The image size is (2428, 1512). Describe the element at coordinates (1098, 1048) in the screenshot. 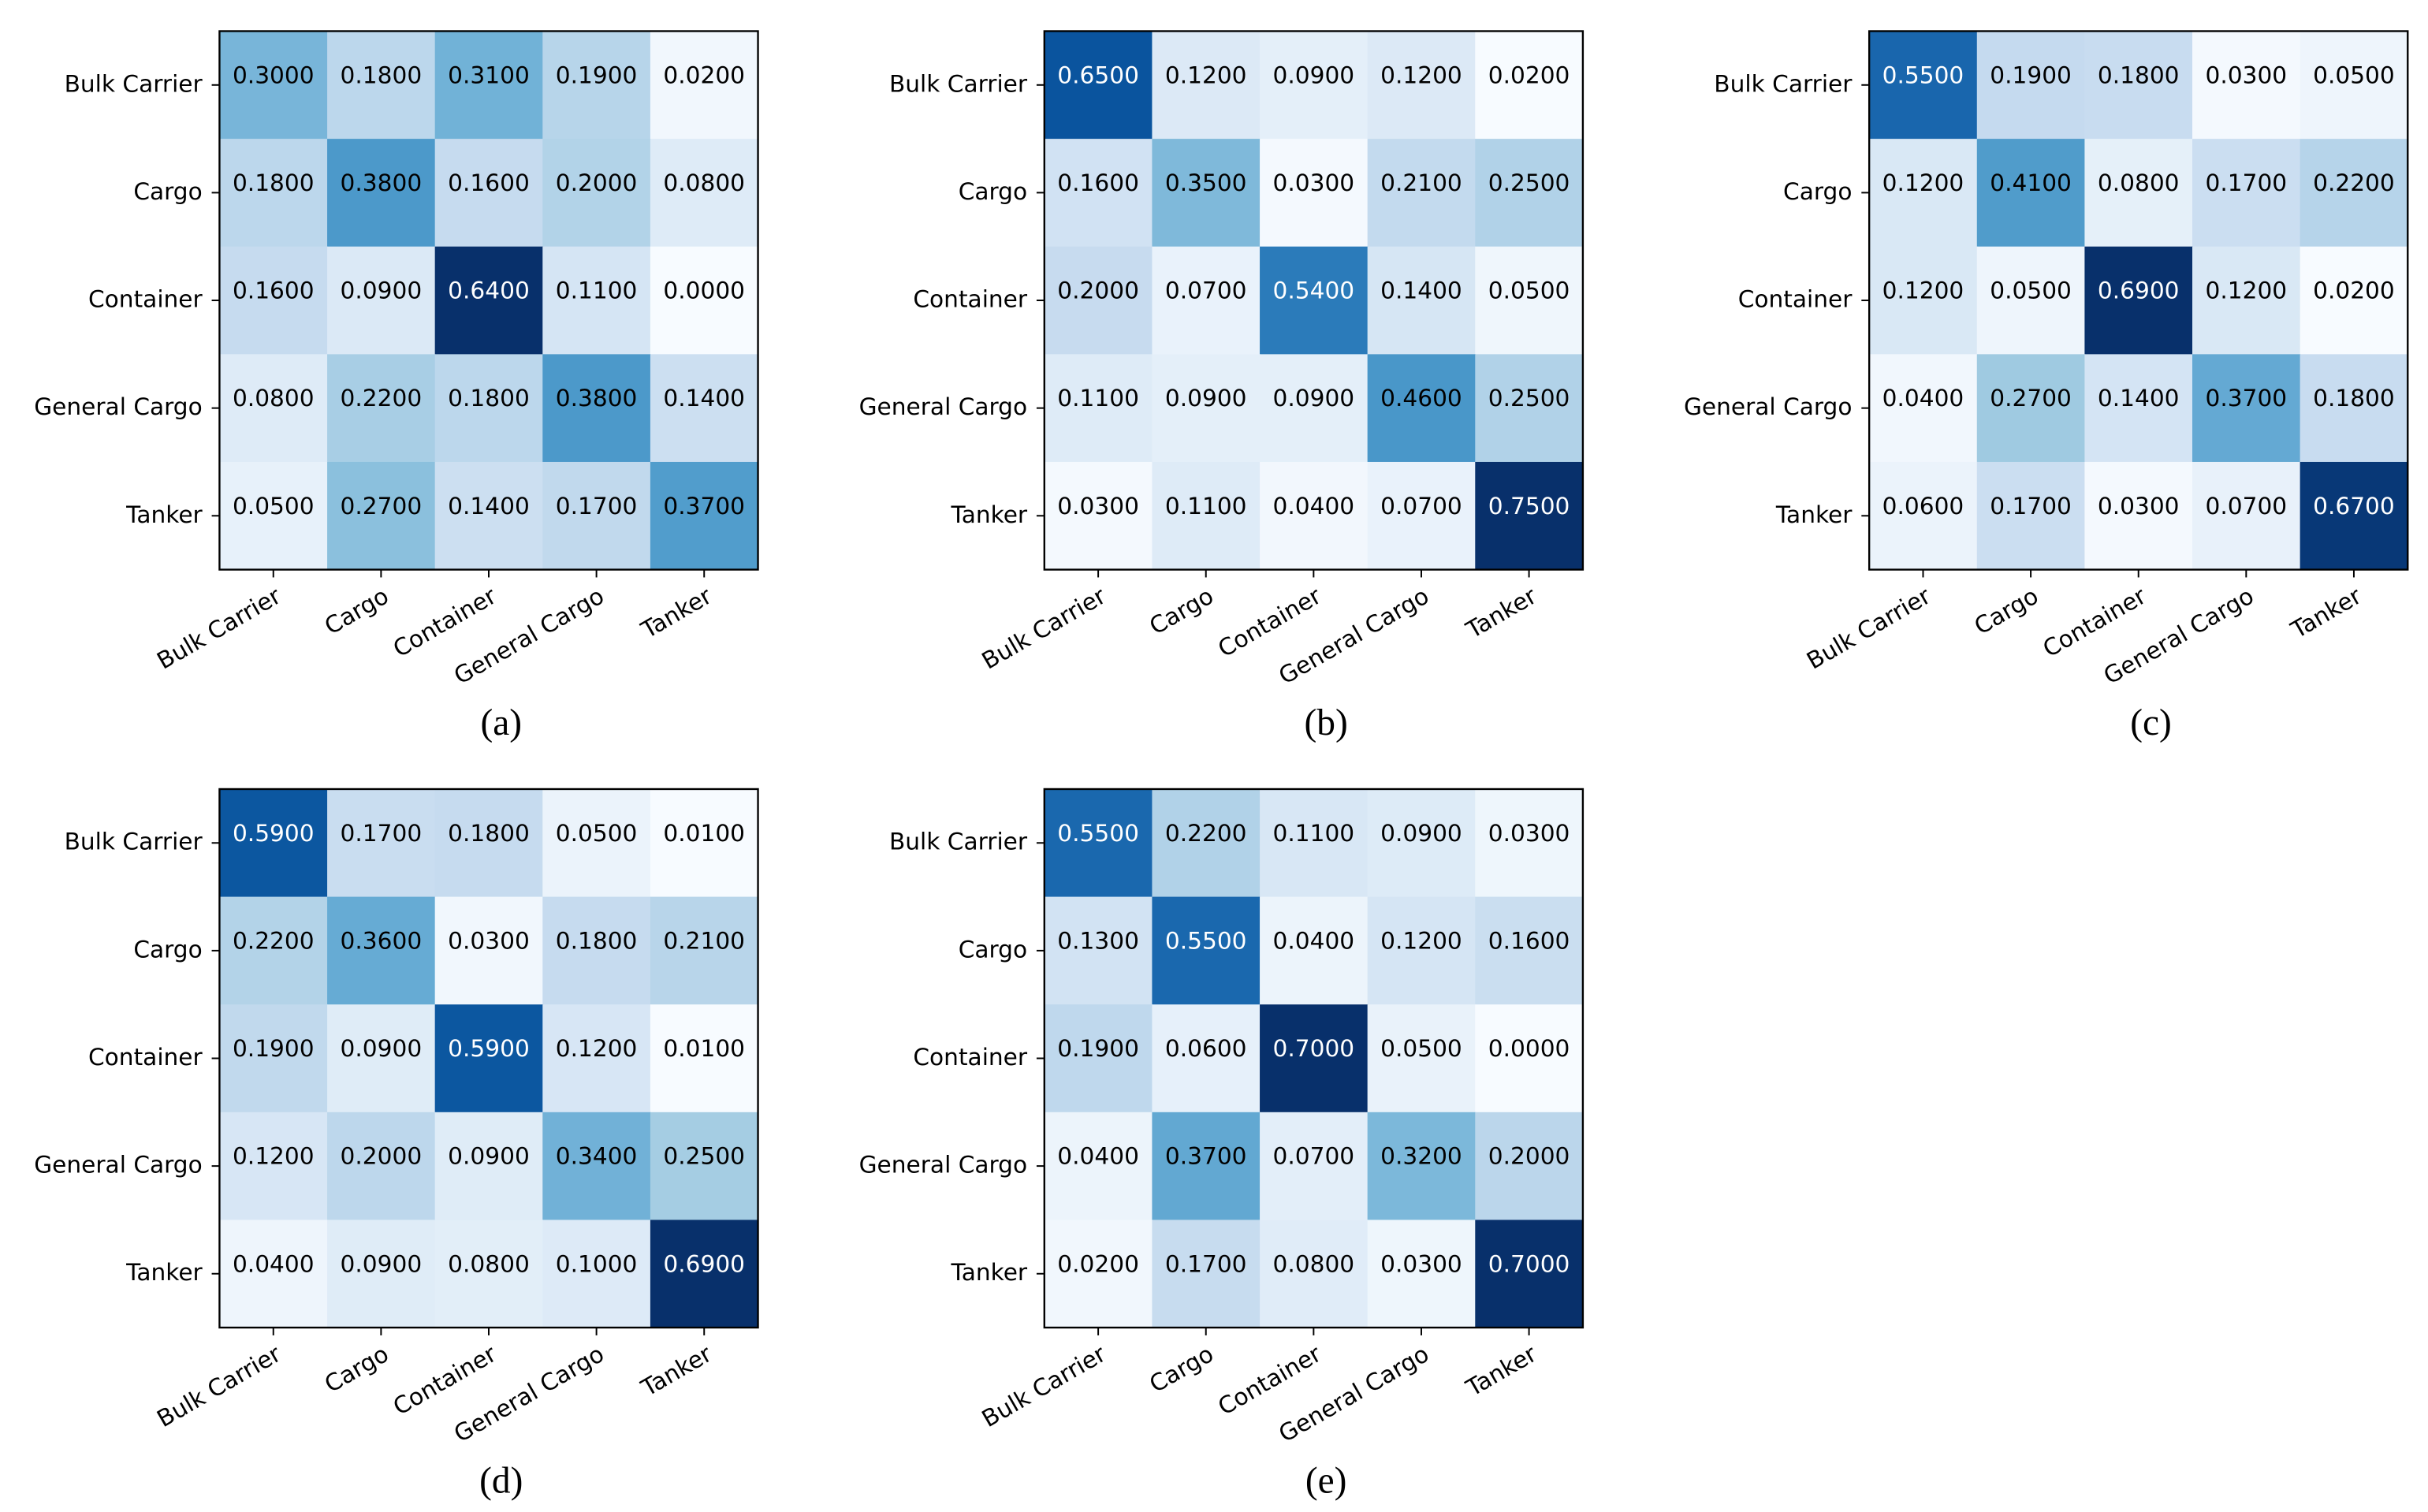

I see `cell-value-label: 0.1900` at that location.